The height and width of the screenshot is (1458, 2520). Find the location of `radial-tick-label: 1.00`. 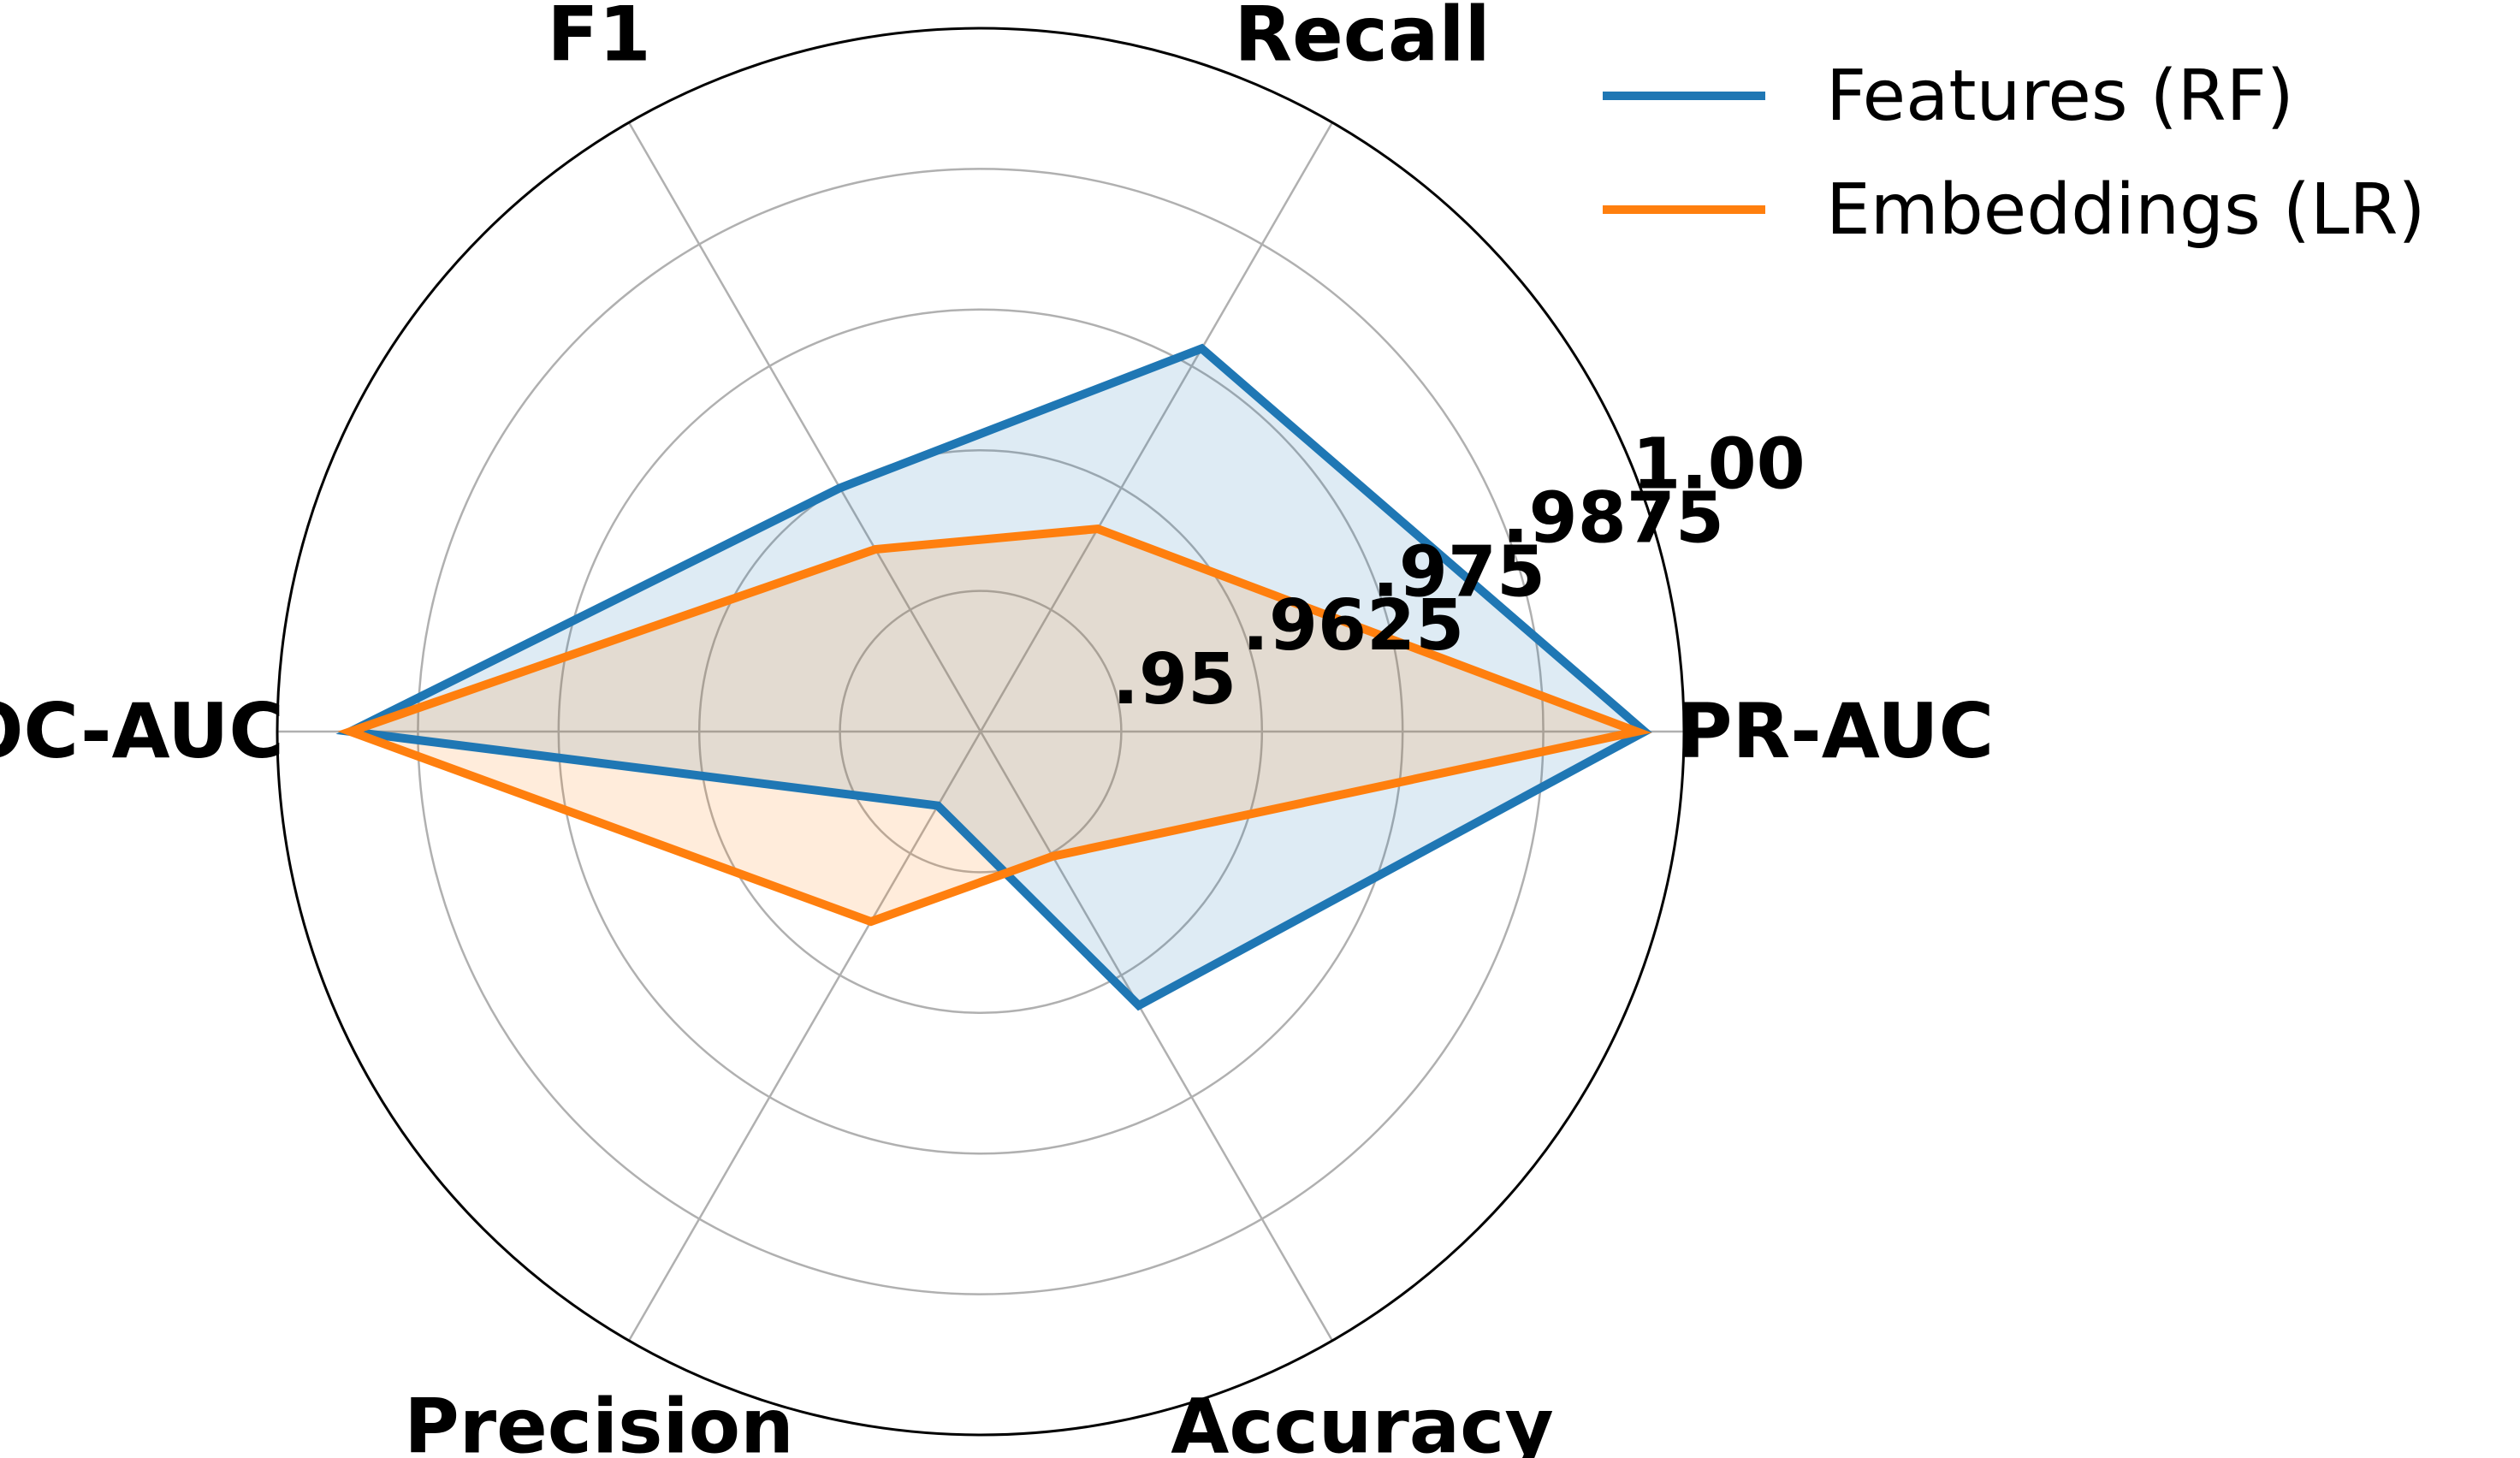

radial-tick-label: 1.00 is located at coordinates (1718, 464).